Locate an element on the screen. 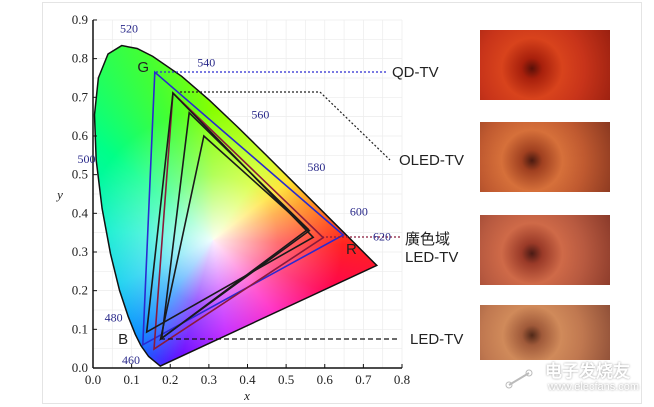 This screenshot has width=654, height=407. primary-label-b: B is located at coordinates (123, 339).